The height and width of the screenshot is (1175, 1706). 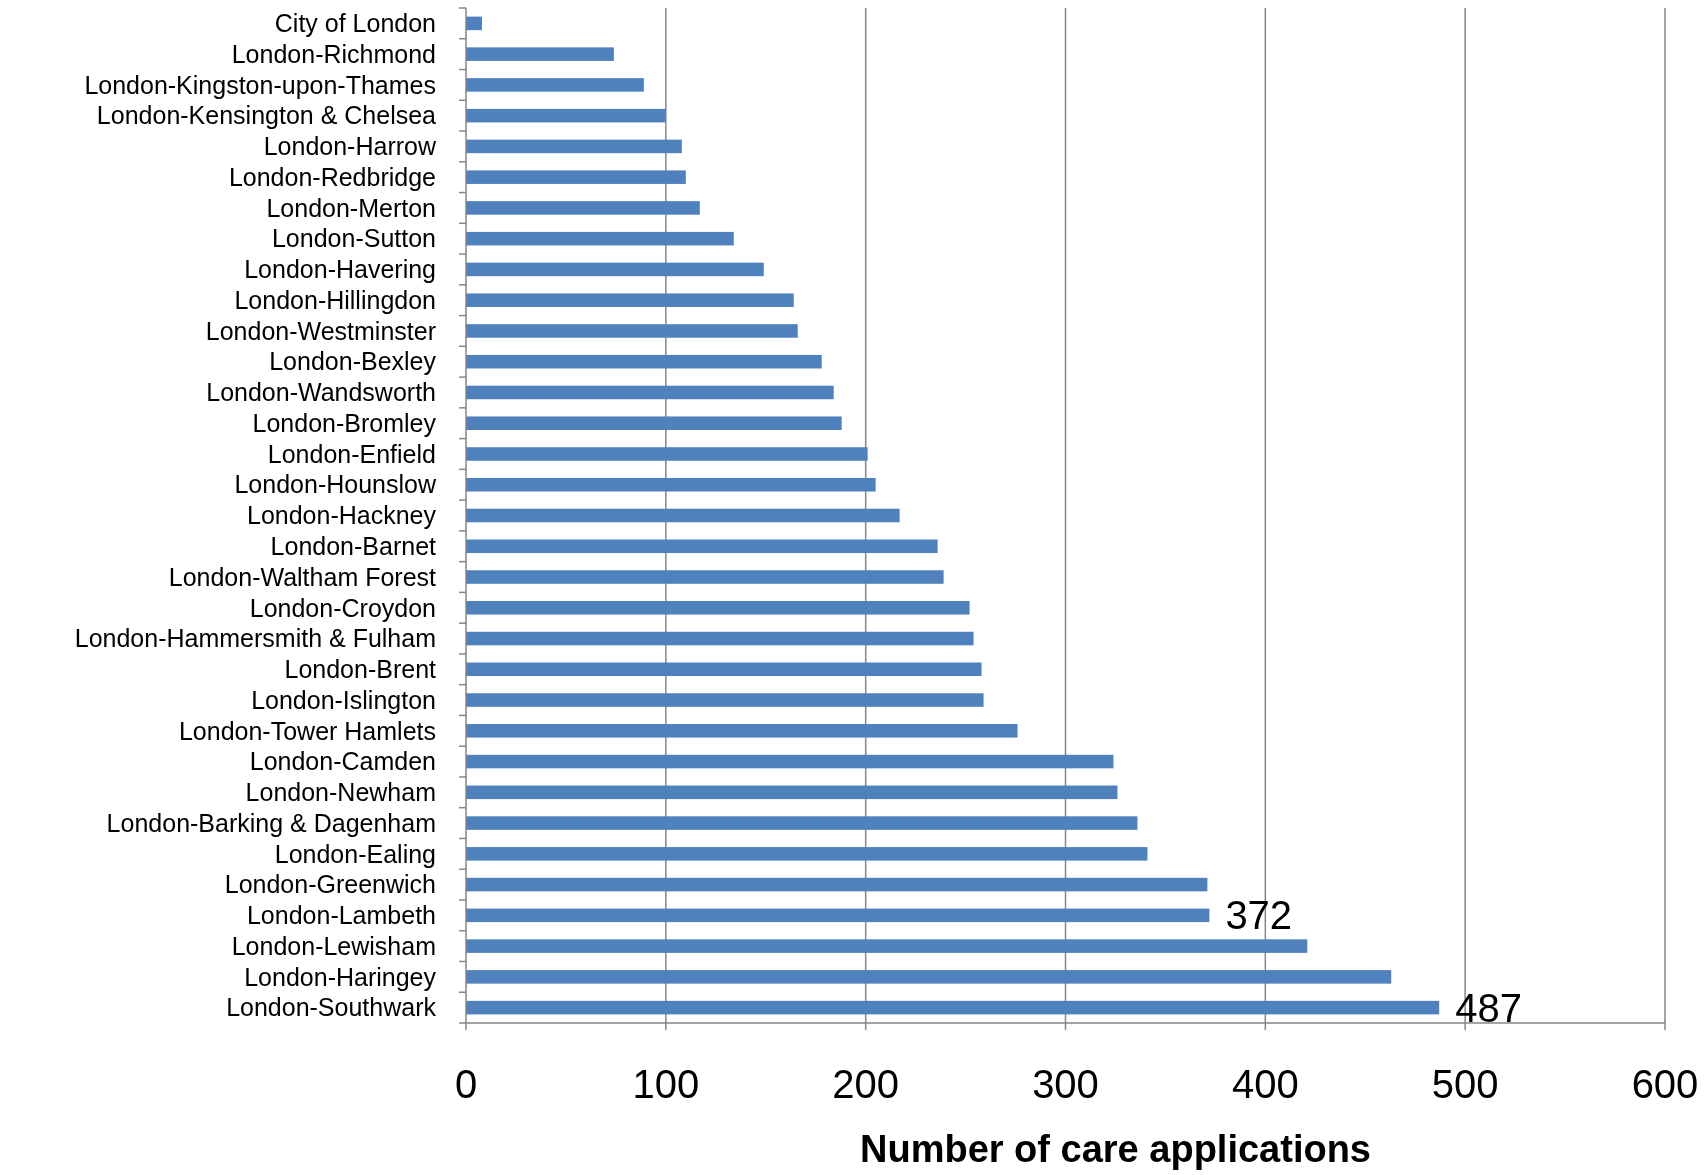 What do you see at coordinates (341, 915) in the screenshot?
I see `y-tick-label: London-Lambeth` at bounding box center [341, 915].